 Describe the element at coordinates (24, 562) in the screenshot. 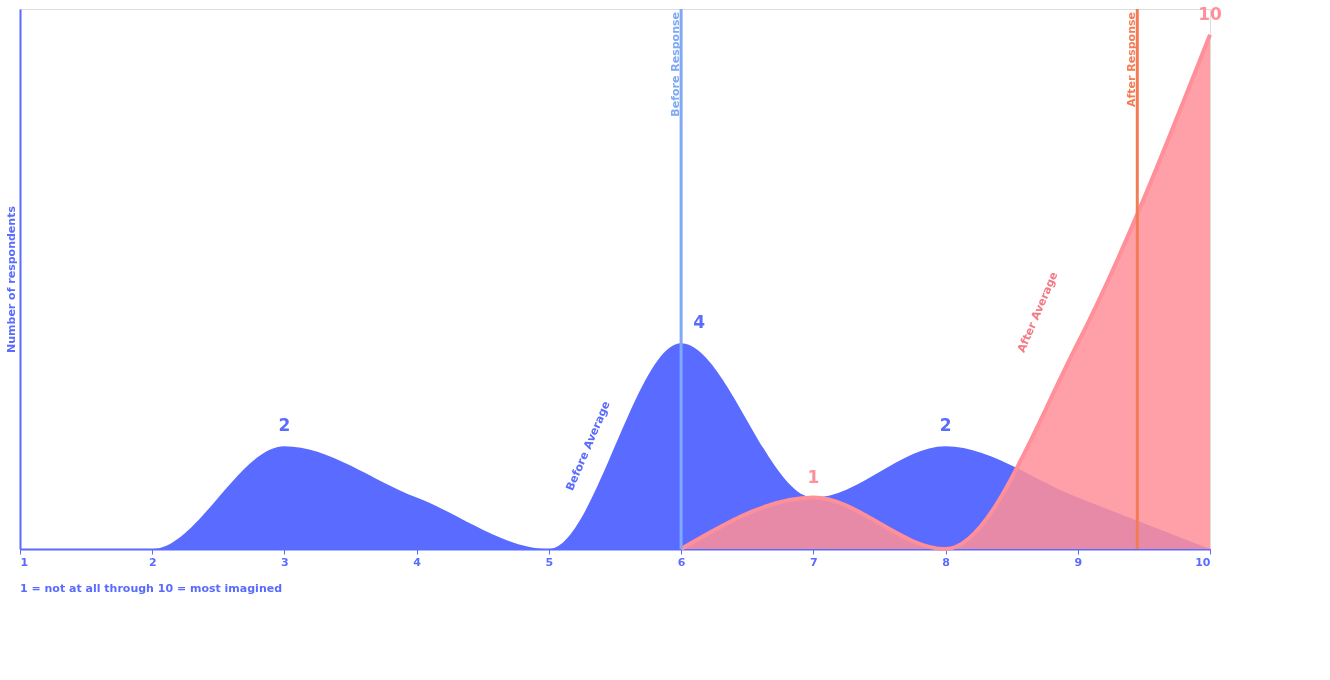

I see `x-tick-label: 1` at that location.